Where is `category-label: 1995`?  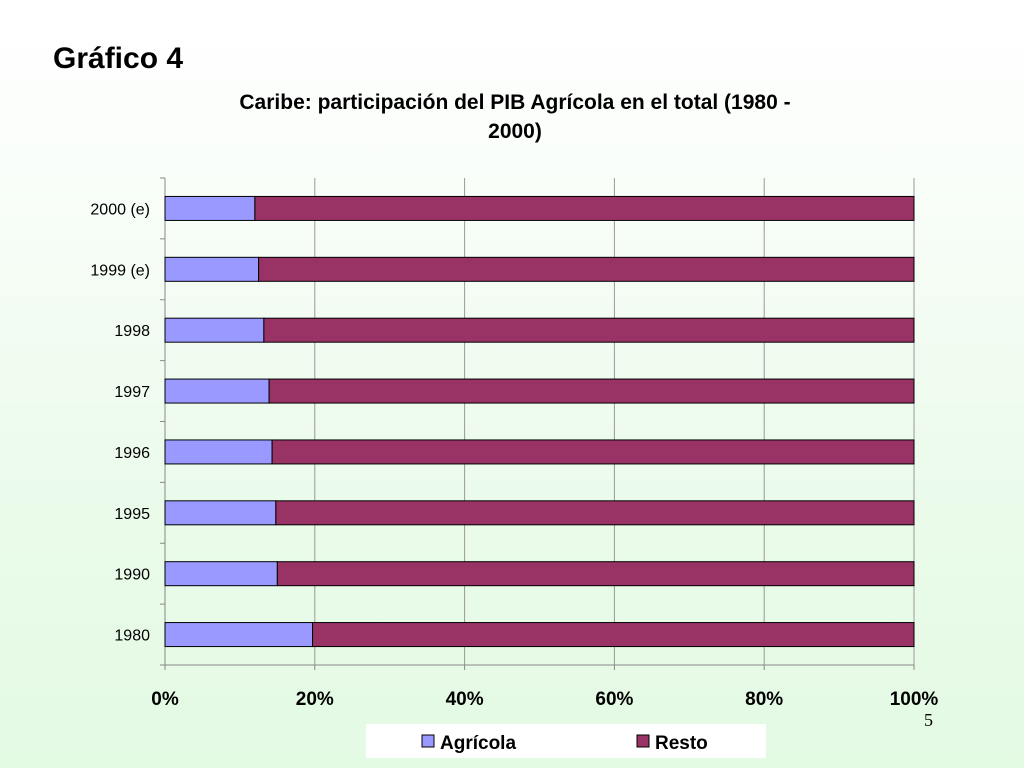 category-label: 1995 is located at coordinates (132, 514).